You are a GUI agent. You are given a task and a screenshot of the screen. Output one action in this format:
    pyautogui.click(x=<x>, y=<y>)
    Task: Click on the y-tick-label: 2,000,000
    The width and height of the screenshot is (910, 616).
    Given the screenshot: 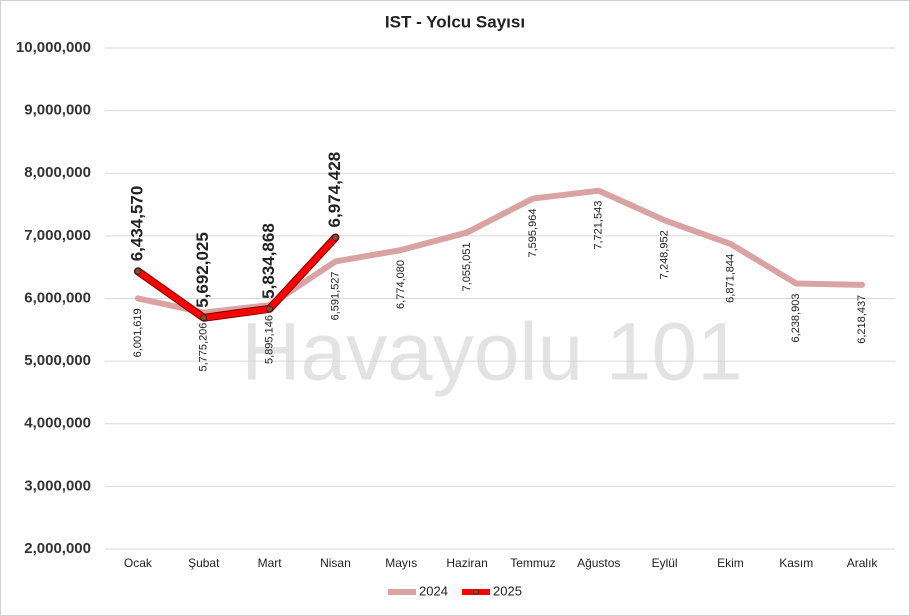 What is the action you would take?
    pyautogui.click(x=57, y=548)
    